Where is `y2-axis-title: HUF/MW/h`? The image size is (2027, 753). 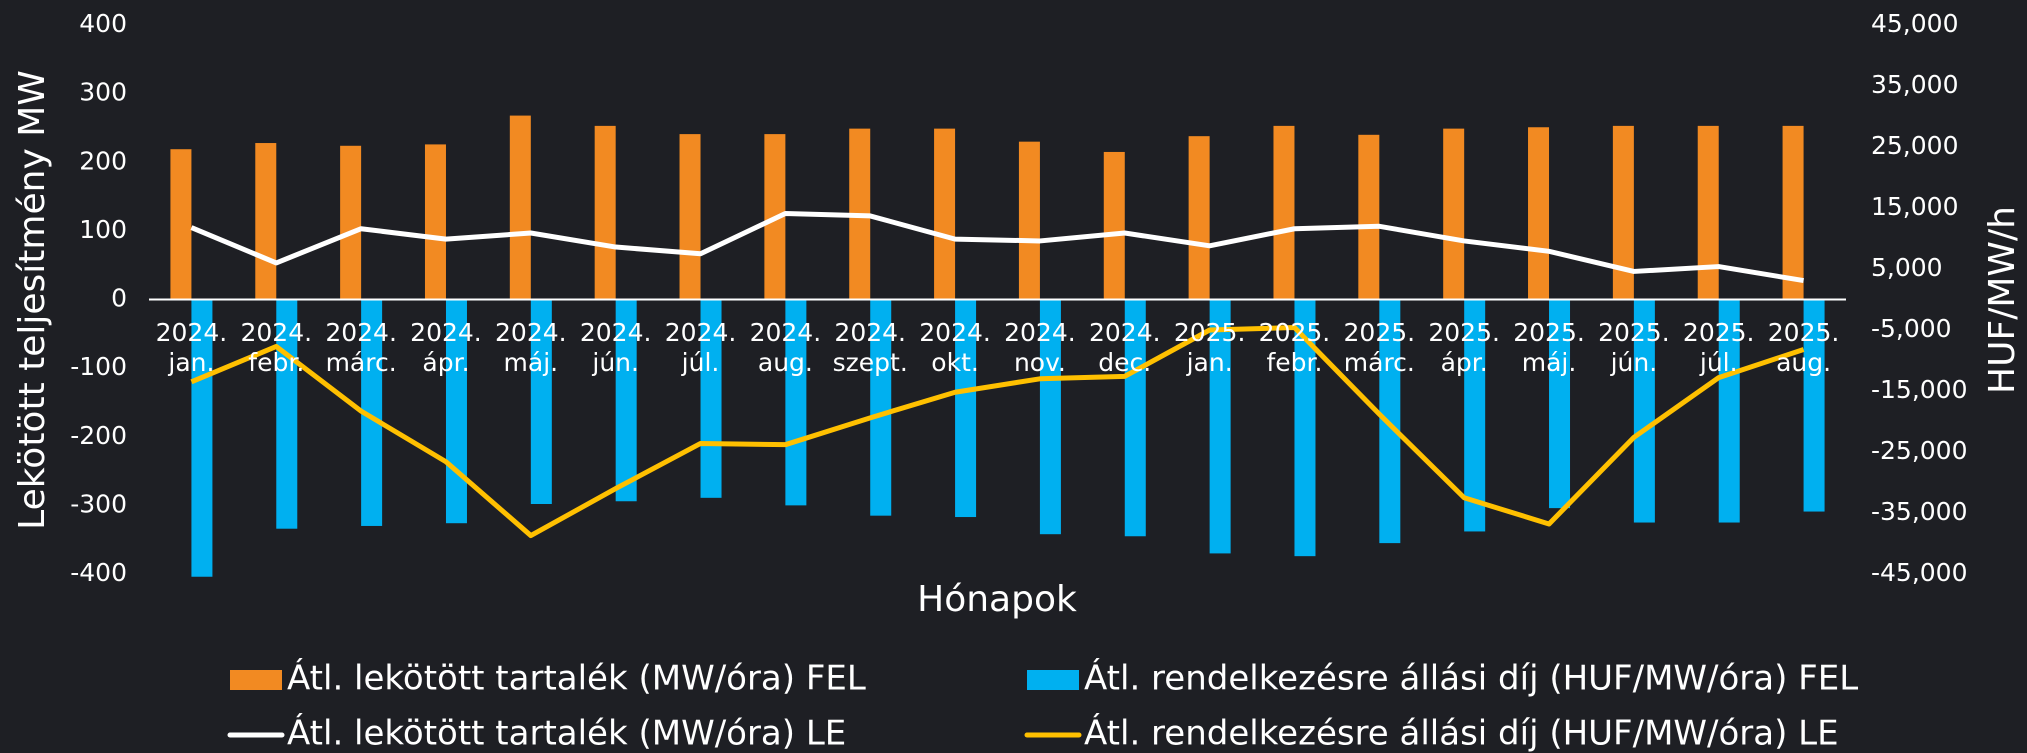
y2-axis-title: HUF/MW/h is located at coordinates (2002, 300).